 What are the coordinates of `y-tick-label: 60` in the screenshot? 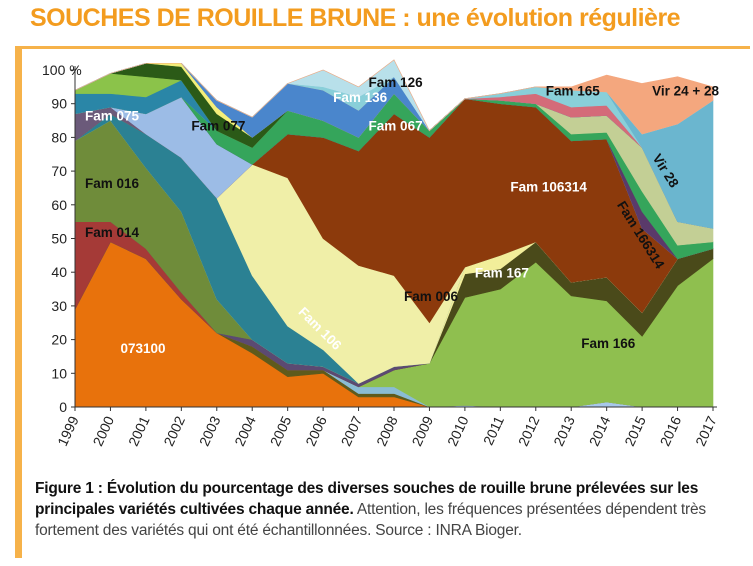 It's located at (59, 205).